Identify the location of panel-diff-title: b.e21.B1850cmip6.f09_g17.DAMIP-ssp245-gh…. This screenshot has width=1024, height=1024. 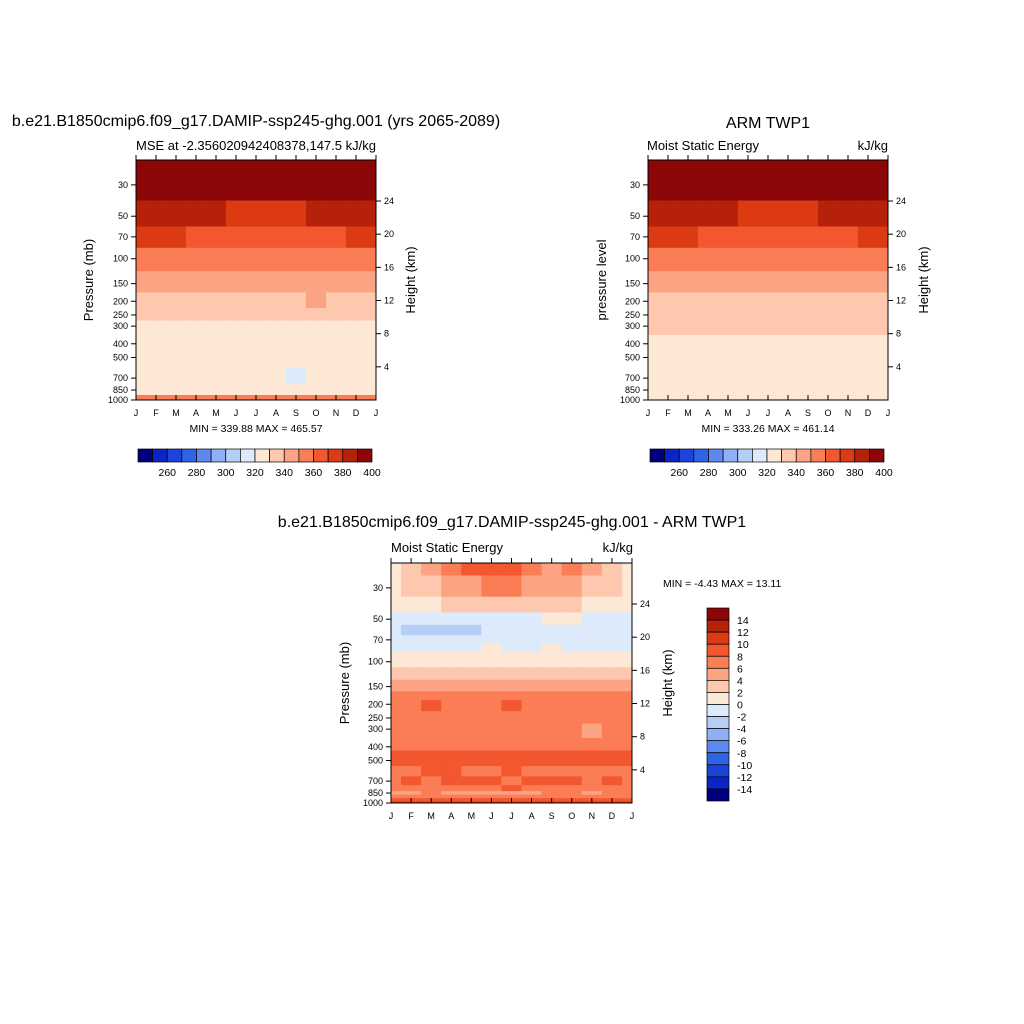
(512, 522).